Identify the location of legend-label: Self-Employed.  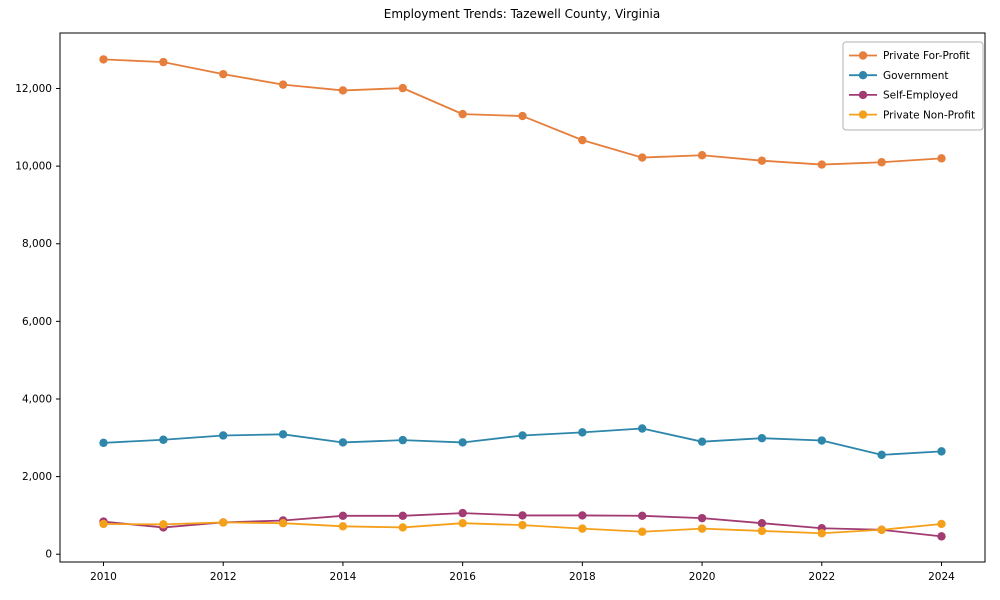
(920, 96).